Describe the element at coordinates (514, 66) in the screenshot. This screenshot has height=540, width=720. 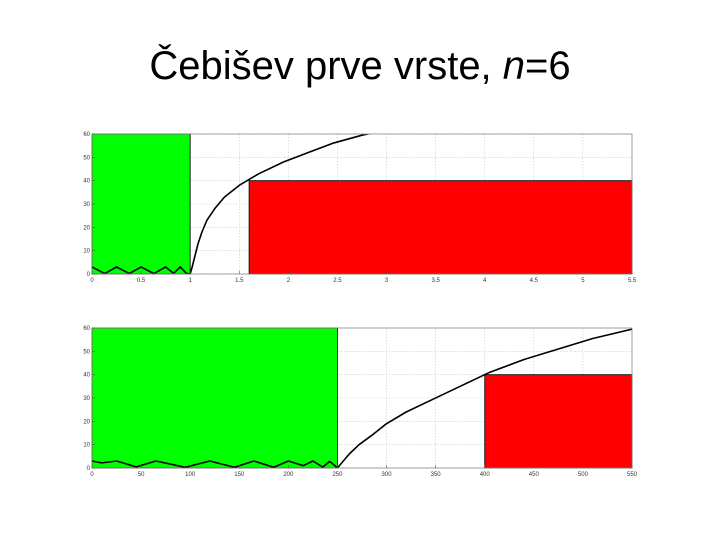
I see `title-variable: n` at that location.